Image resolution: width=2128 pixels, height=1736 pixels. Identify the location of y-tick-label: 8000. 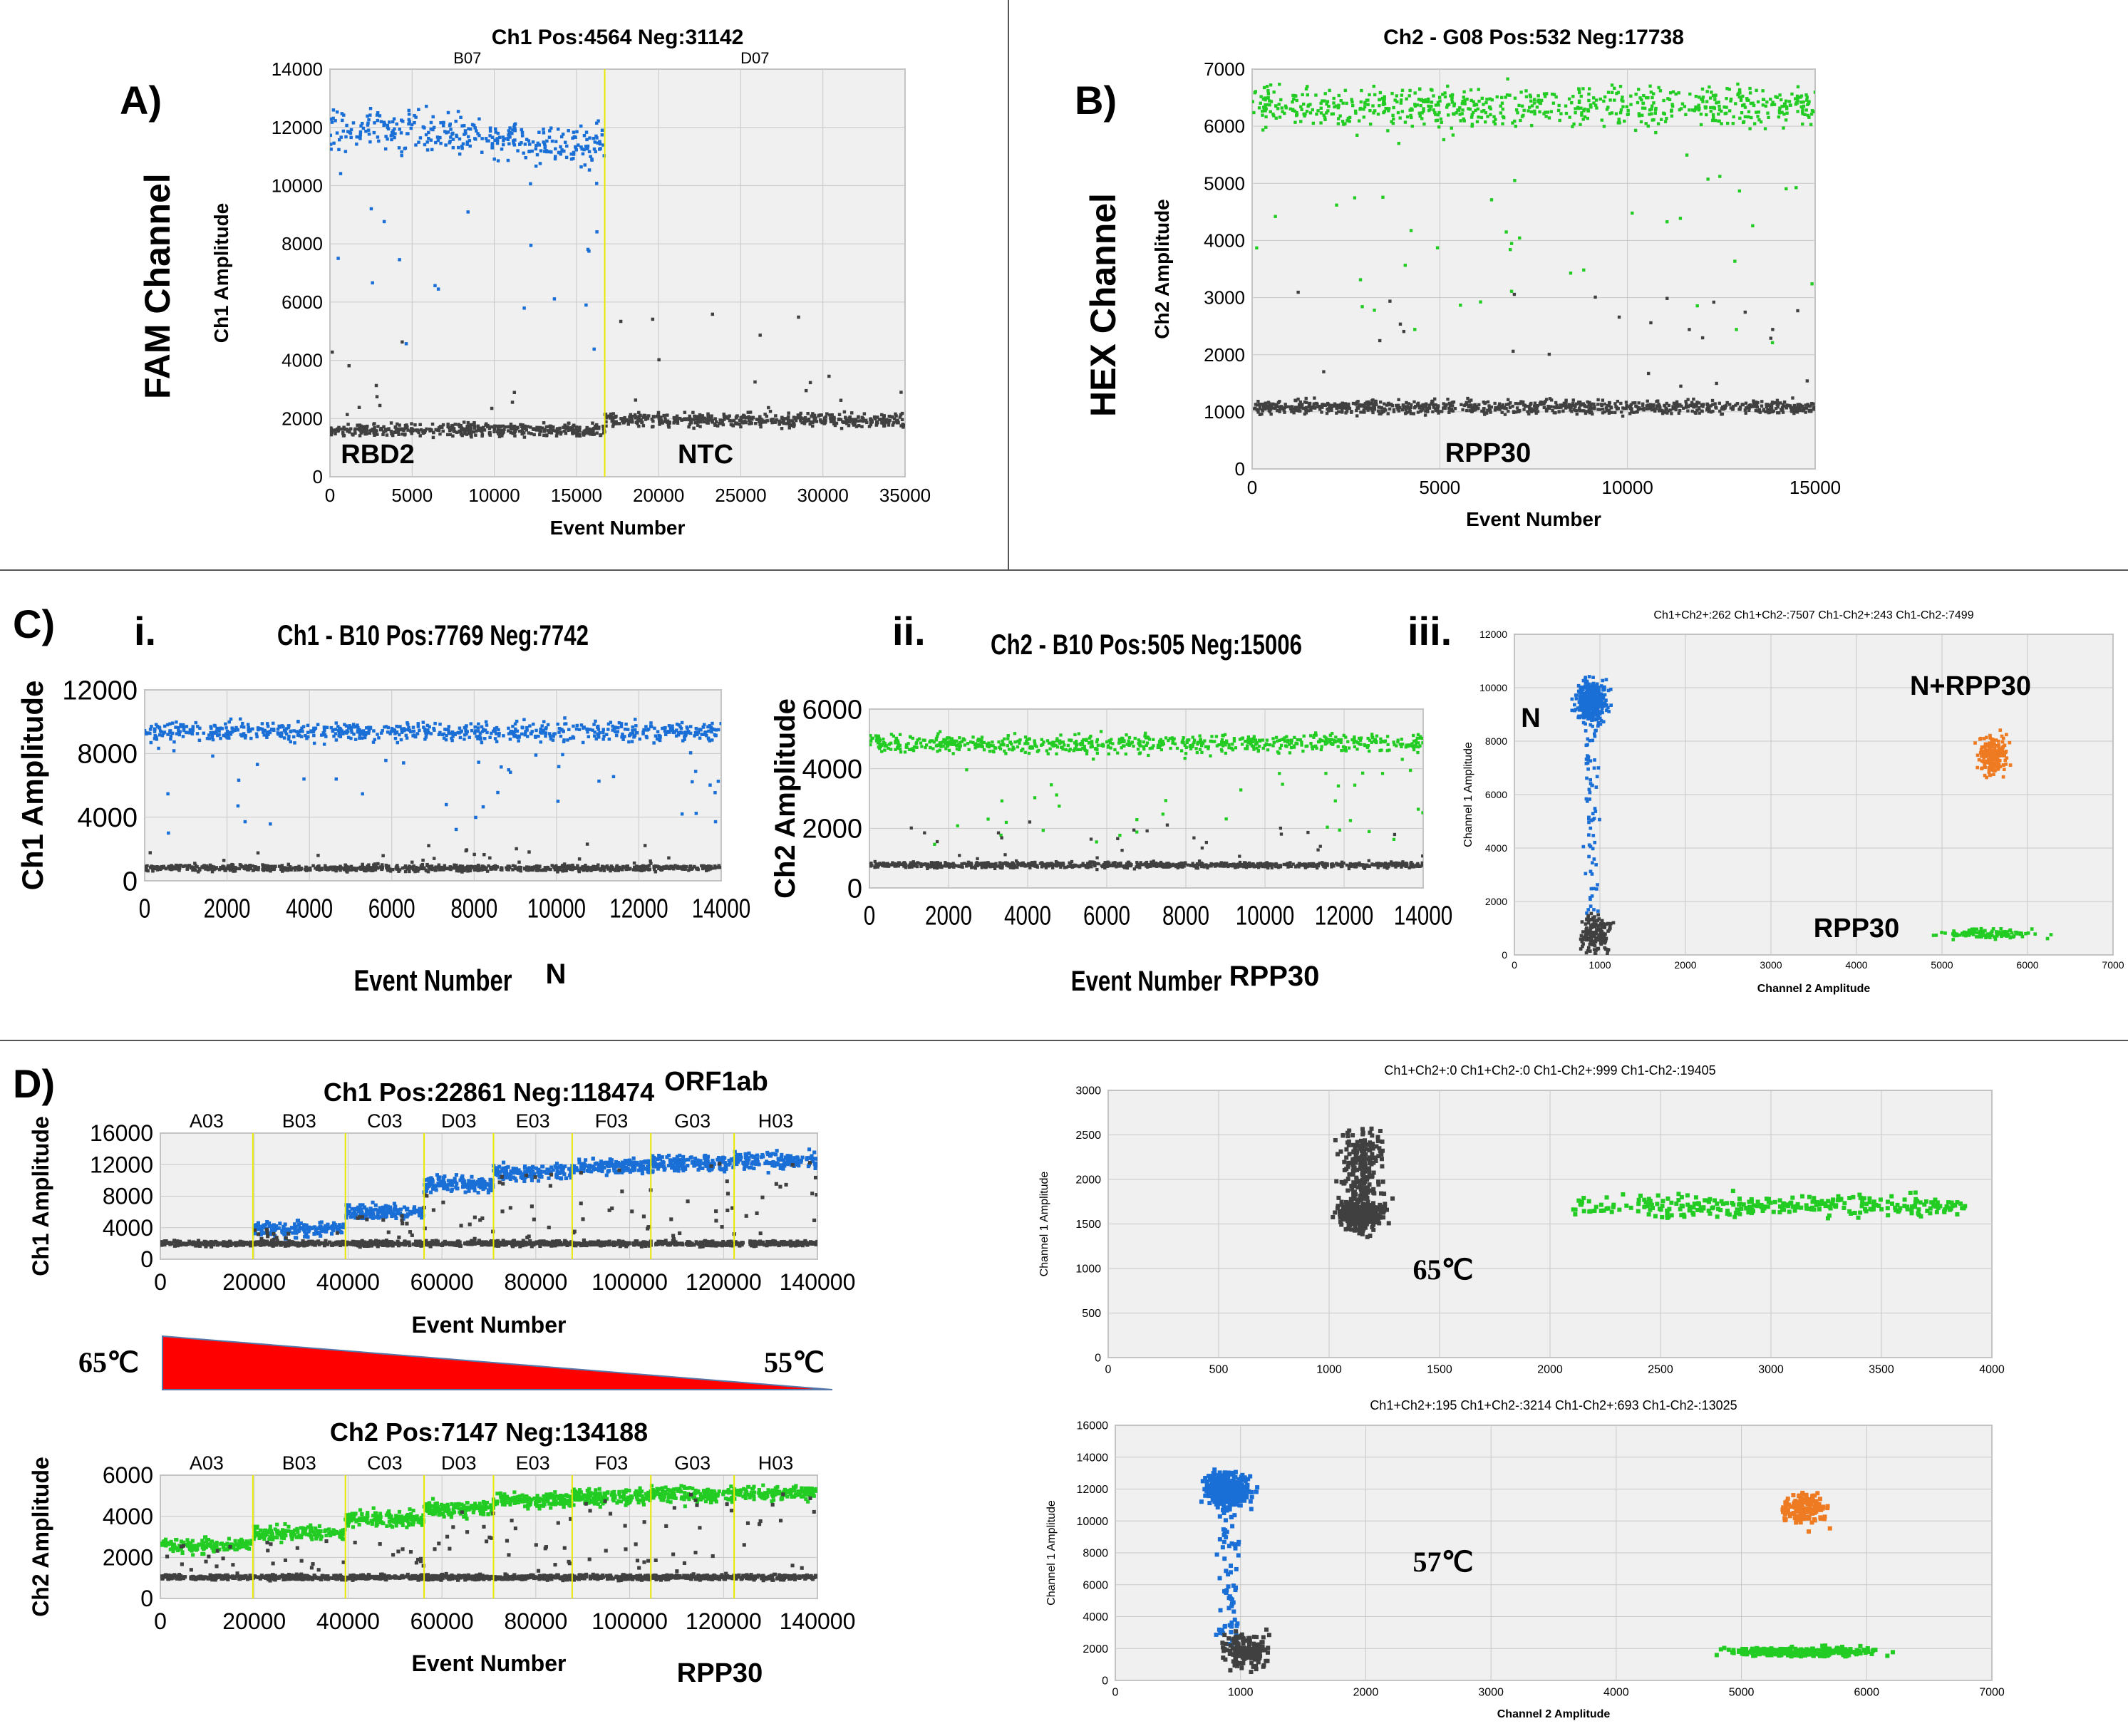
(303, 243).